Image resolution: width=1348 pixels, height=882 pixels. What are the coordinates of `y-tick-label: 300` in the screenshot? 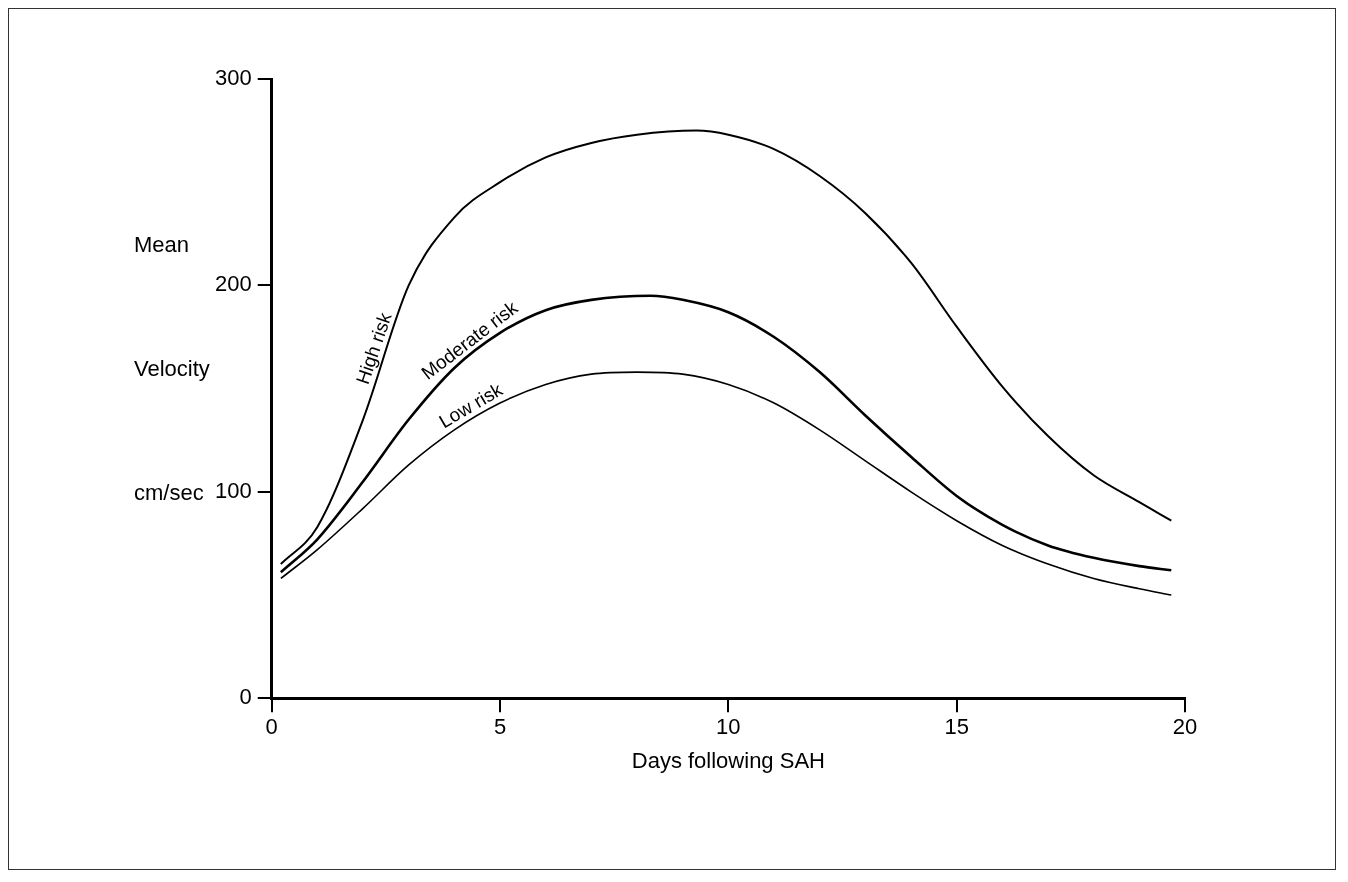 It's located at (233, 78).